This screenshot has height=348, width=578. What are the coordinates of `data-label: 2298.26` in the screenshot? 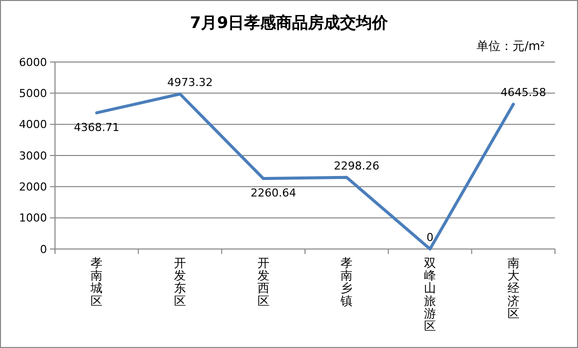 It's located at (357, 165).